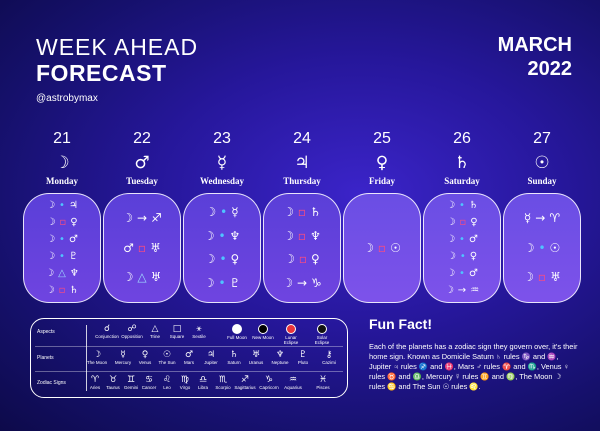  Describe the element at coordinates (142, 181) in the screenshot. I see `day-name: Tuesday` at that location.